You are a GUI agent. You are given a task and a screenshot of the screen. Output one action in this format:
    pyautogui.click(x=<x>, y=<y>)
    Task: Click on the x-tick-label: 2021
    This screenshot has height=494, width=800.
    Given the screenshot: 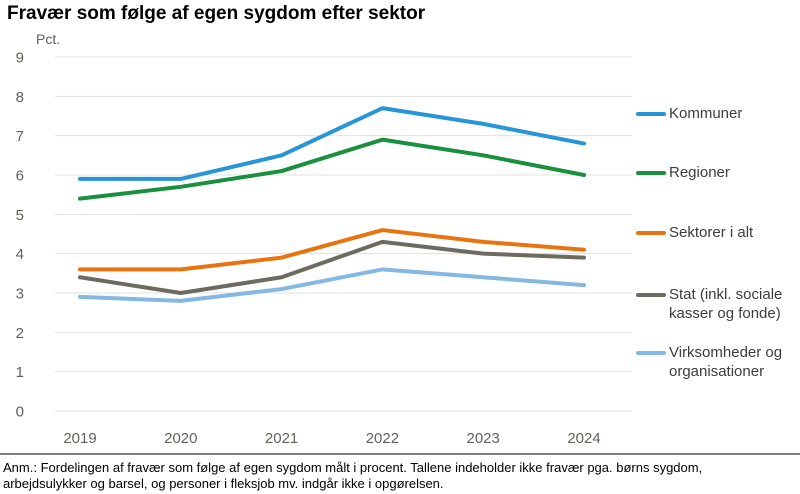 What is the action you would take?
    pyautogui.click(x=281, y=438)
    